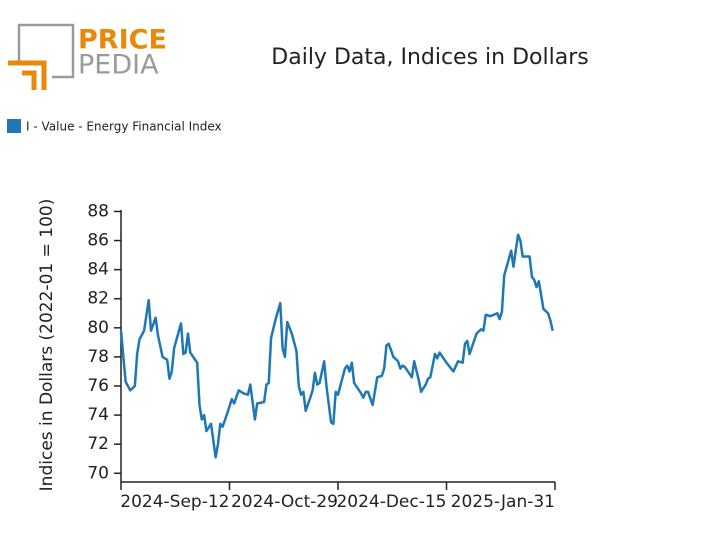 The height and width of the screenshot is (555, 712). Describe the element at coordinates (98, 357) in the screenshot. I see `y-tick-label: 78` at that location.